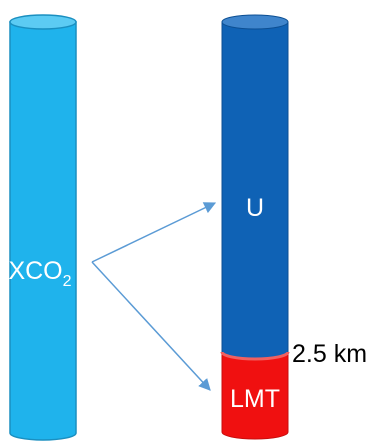 The height and width of the screenshot is (441, 385). I want to click on xco2-label-main: XCO, so click(35, 271).